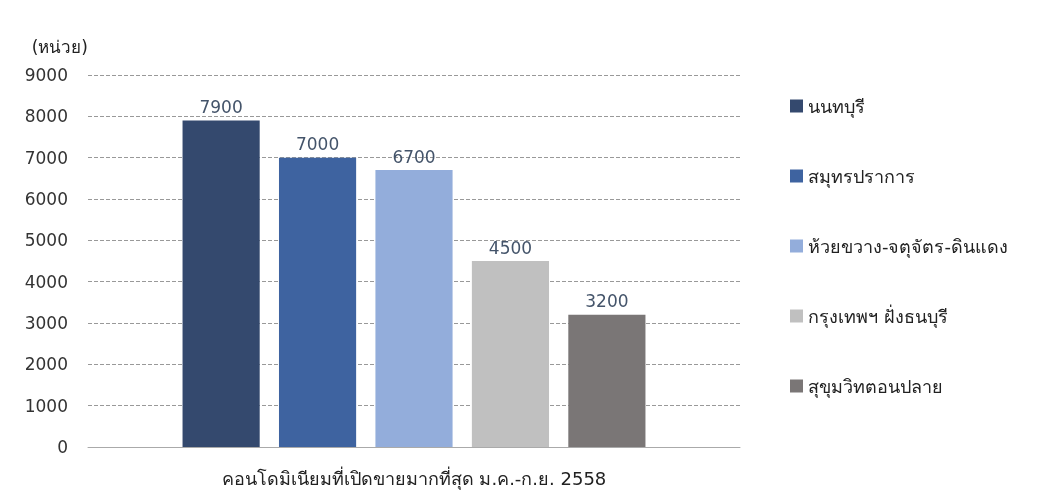  Describe the element at coordinates (317, 144) in the screenshot. I see `data-label: 7000` at that location.